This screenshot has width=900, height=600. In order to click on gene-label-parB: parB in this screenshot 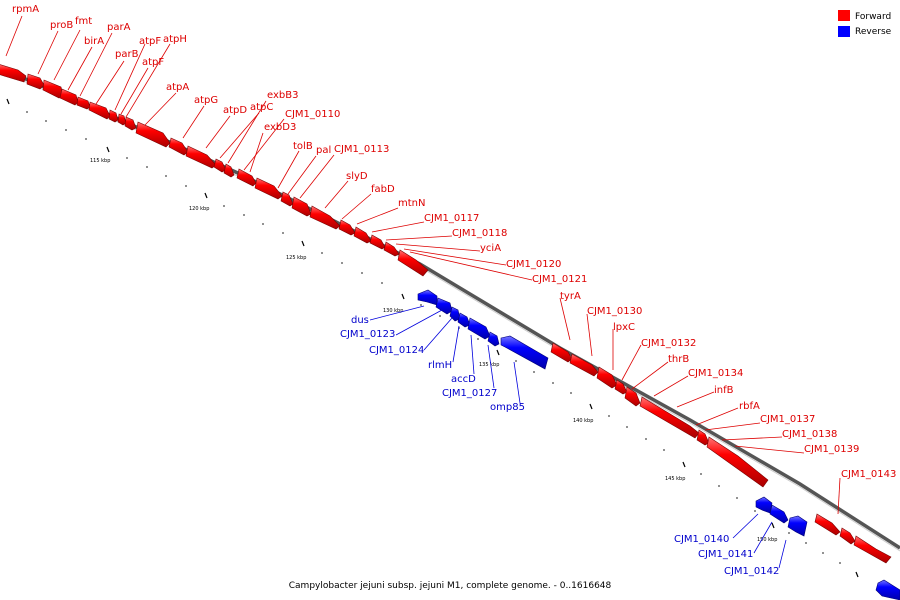, I will do `click(127, 54)`.